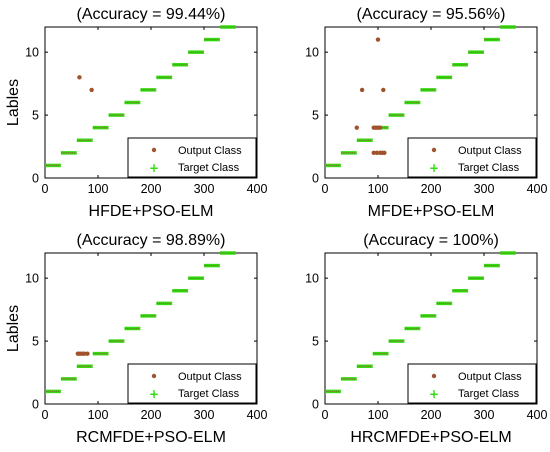  Describe the element at coordinates (420, 322) in the screenshot. I see `target-class-series` at that location.